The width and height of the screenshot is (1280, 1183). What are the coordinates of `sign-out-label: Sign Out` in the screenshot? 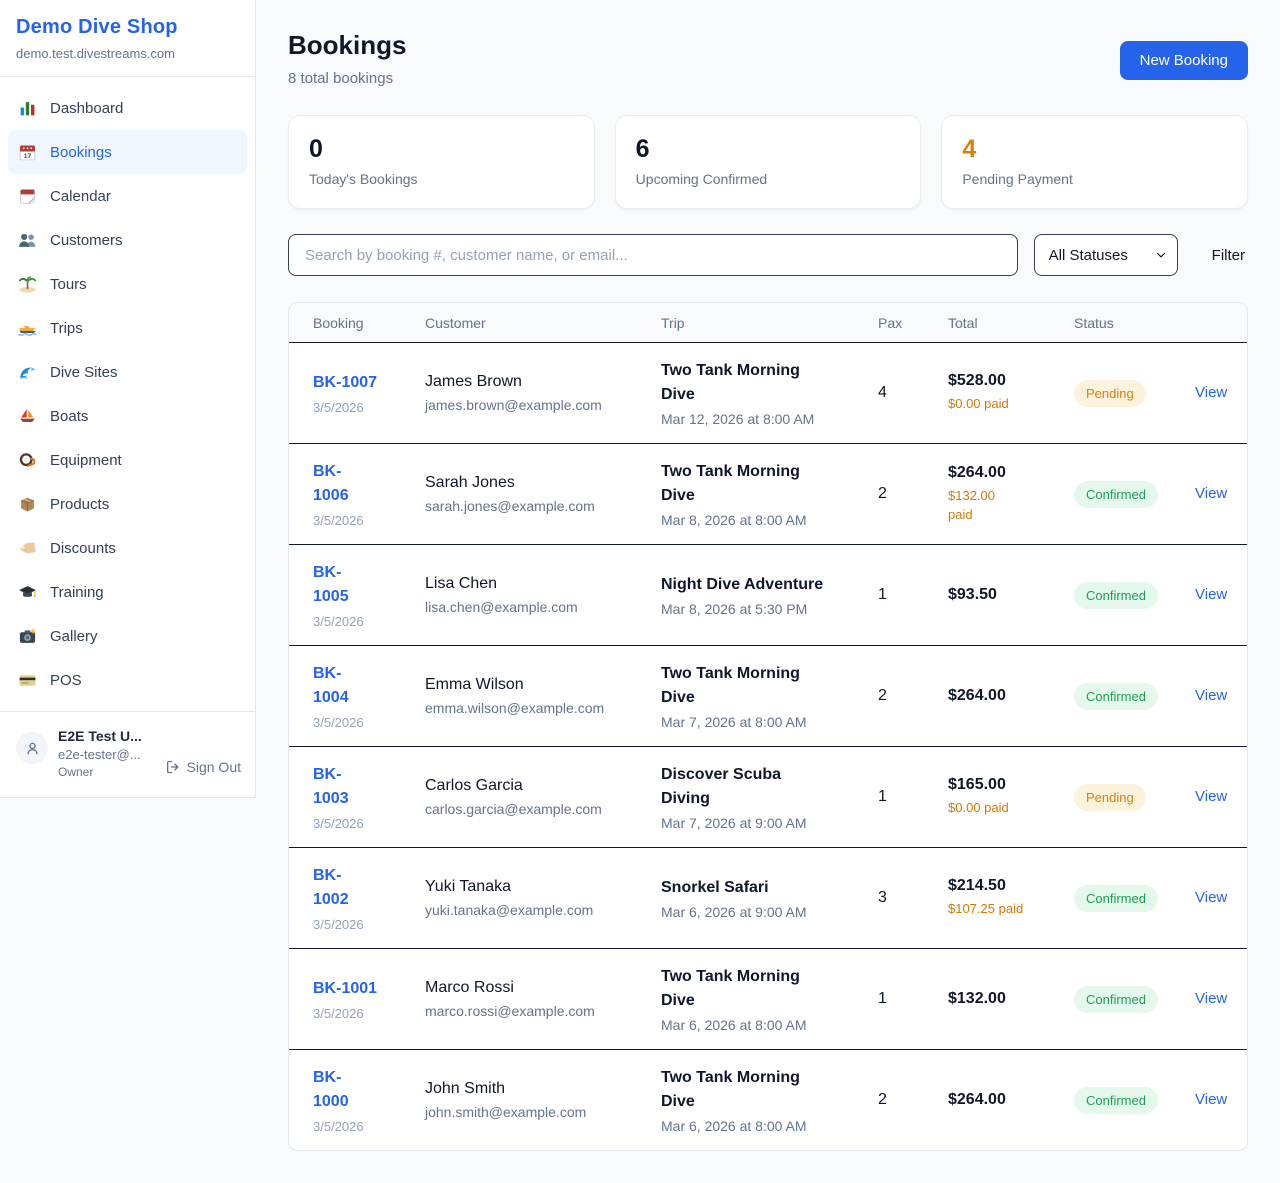 It's located at (213, 767).